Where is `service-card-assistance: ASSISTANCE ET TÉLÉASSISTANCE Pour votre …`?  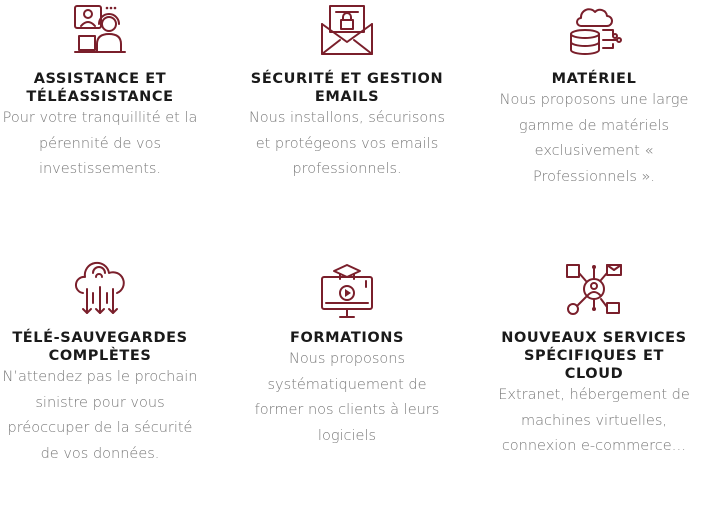 service-card-assistance: ASSISTANCE ET TÉLÉASSISTANCE Pour votre … is located at coordinates (100, 91).